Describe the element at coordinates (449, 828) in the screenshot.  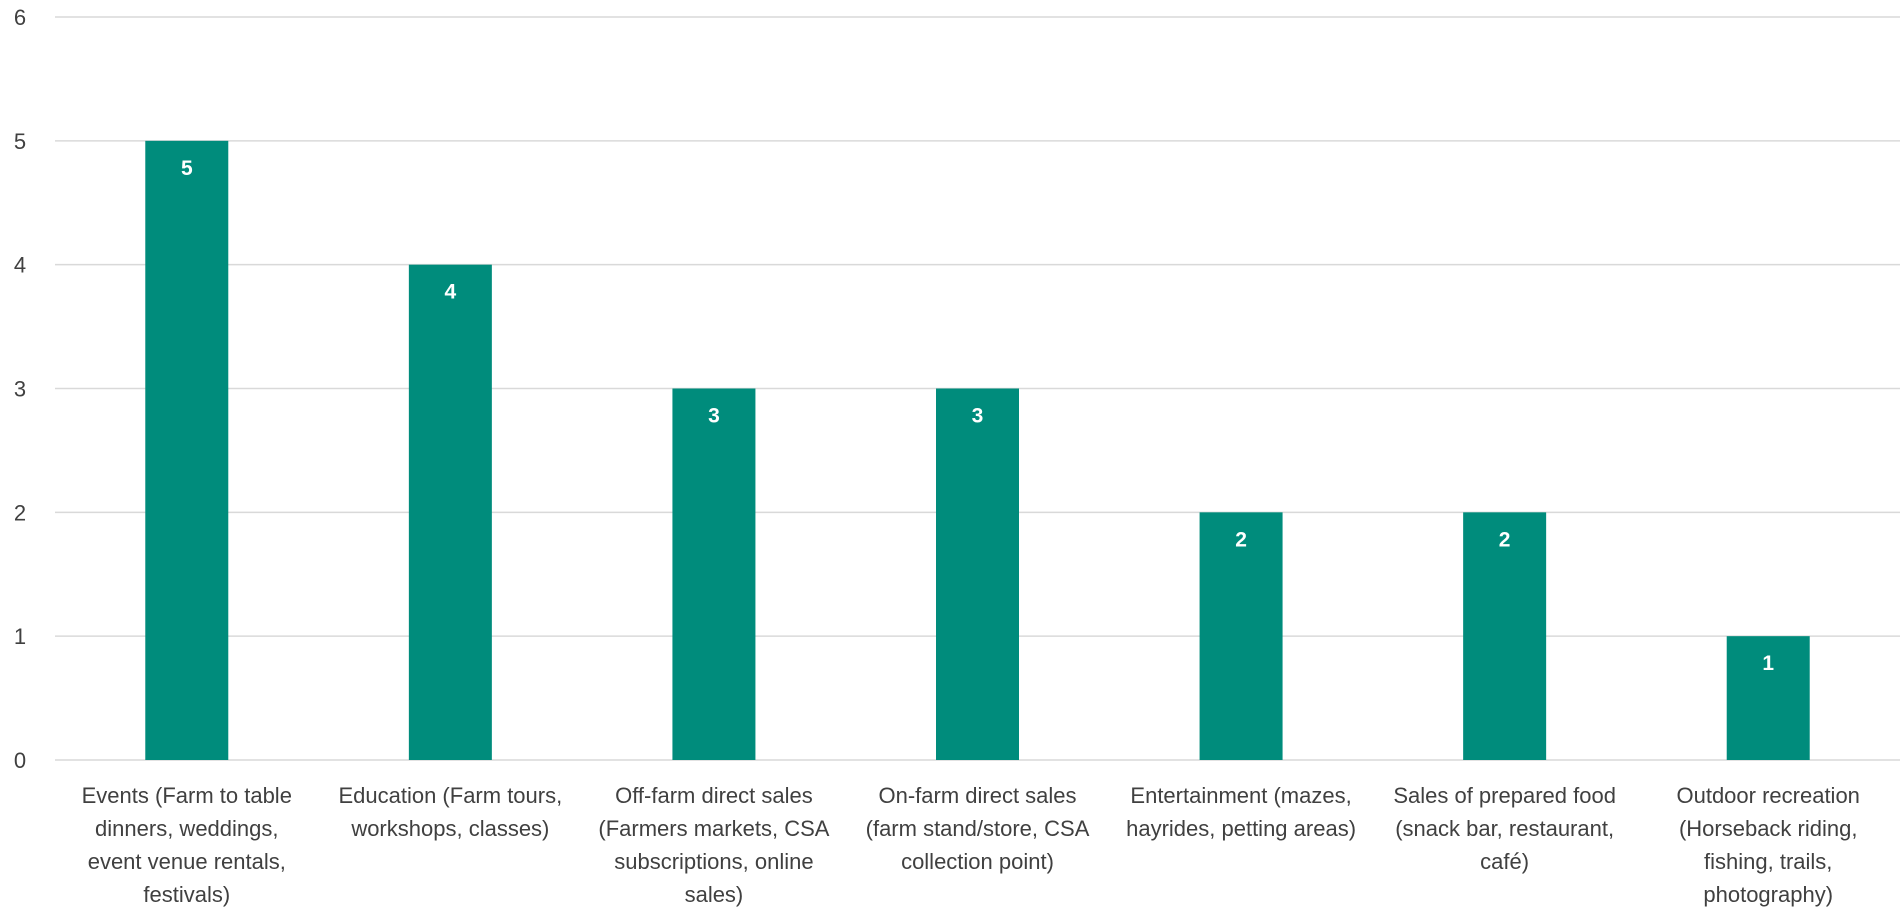
I see `category-label-line: workshops, classes)` at that location.